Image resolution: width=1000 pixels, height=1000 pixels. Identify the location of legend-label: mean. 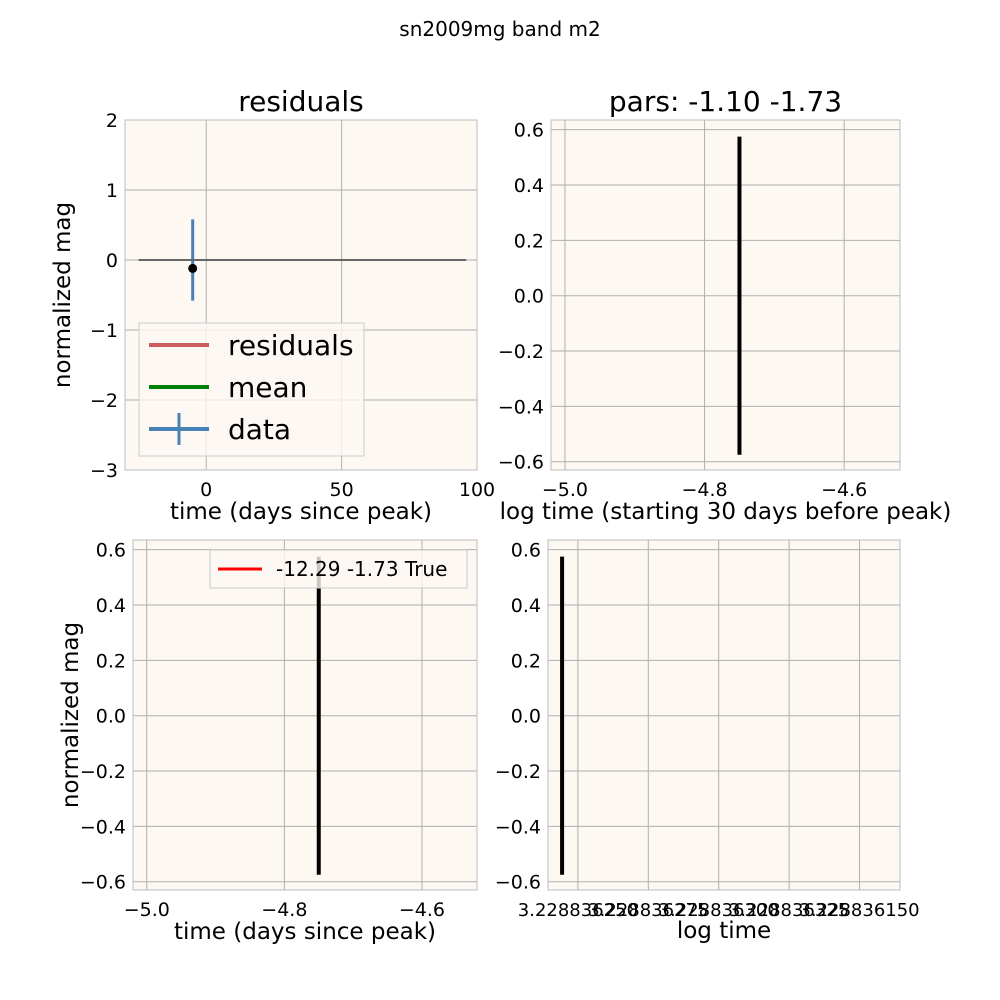
(267, 387).